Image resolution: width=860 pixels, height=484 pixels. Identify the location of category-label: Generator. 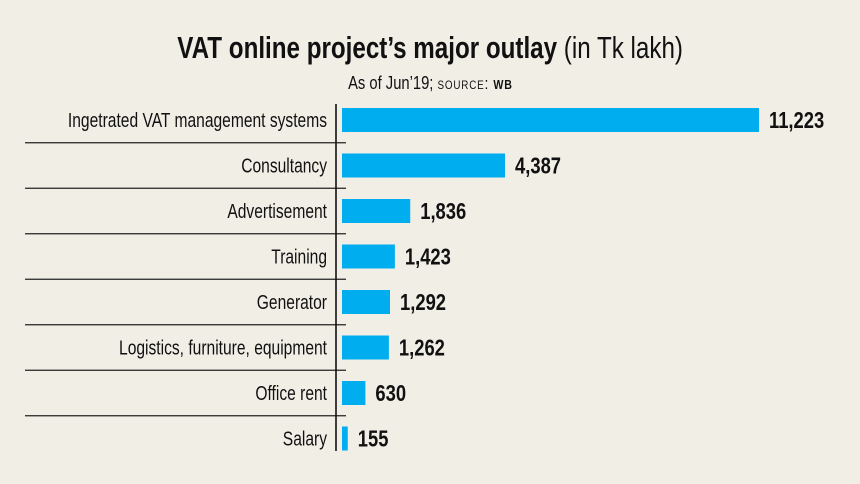
(292, 302).